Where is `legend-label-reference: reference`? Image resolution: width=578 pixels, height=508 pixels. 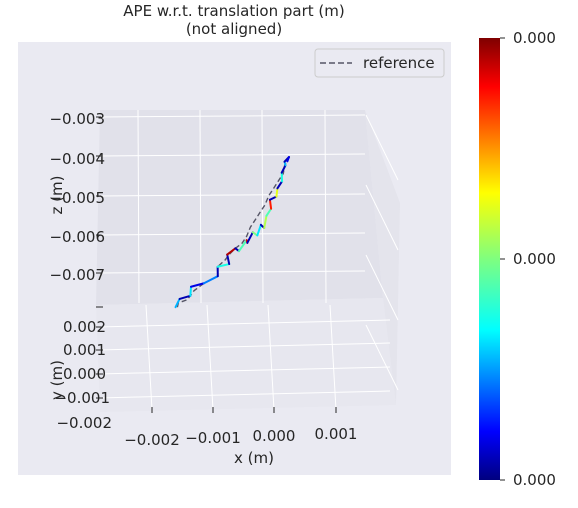 legend-label-reference: reference is located at coordinates (399, 63).